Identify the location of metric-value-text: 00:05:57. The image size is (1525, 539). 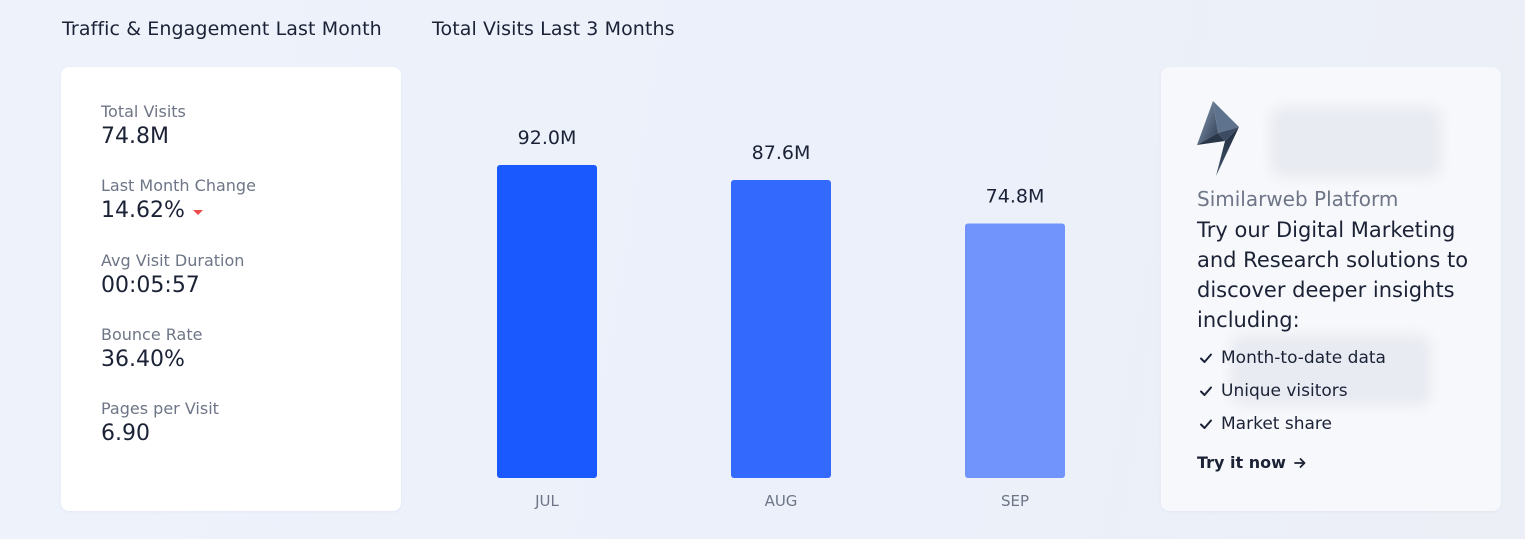
(150, 285).